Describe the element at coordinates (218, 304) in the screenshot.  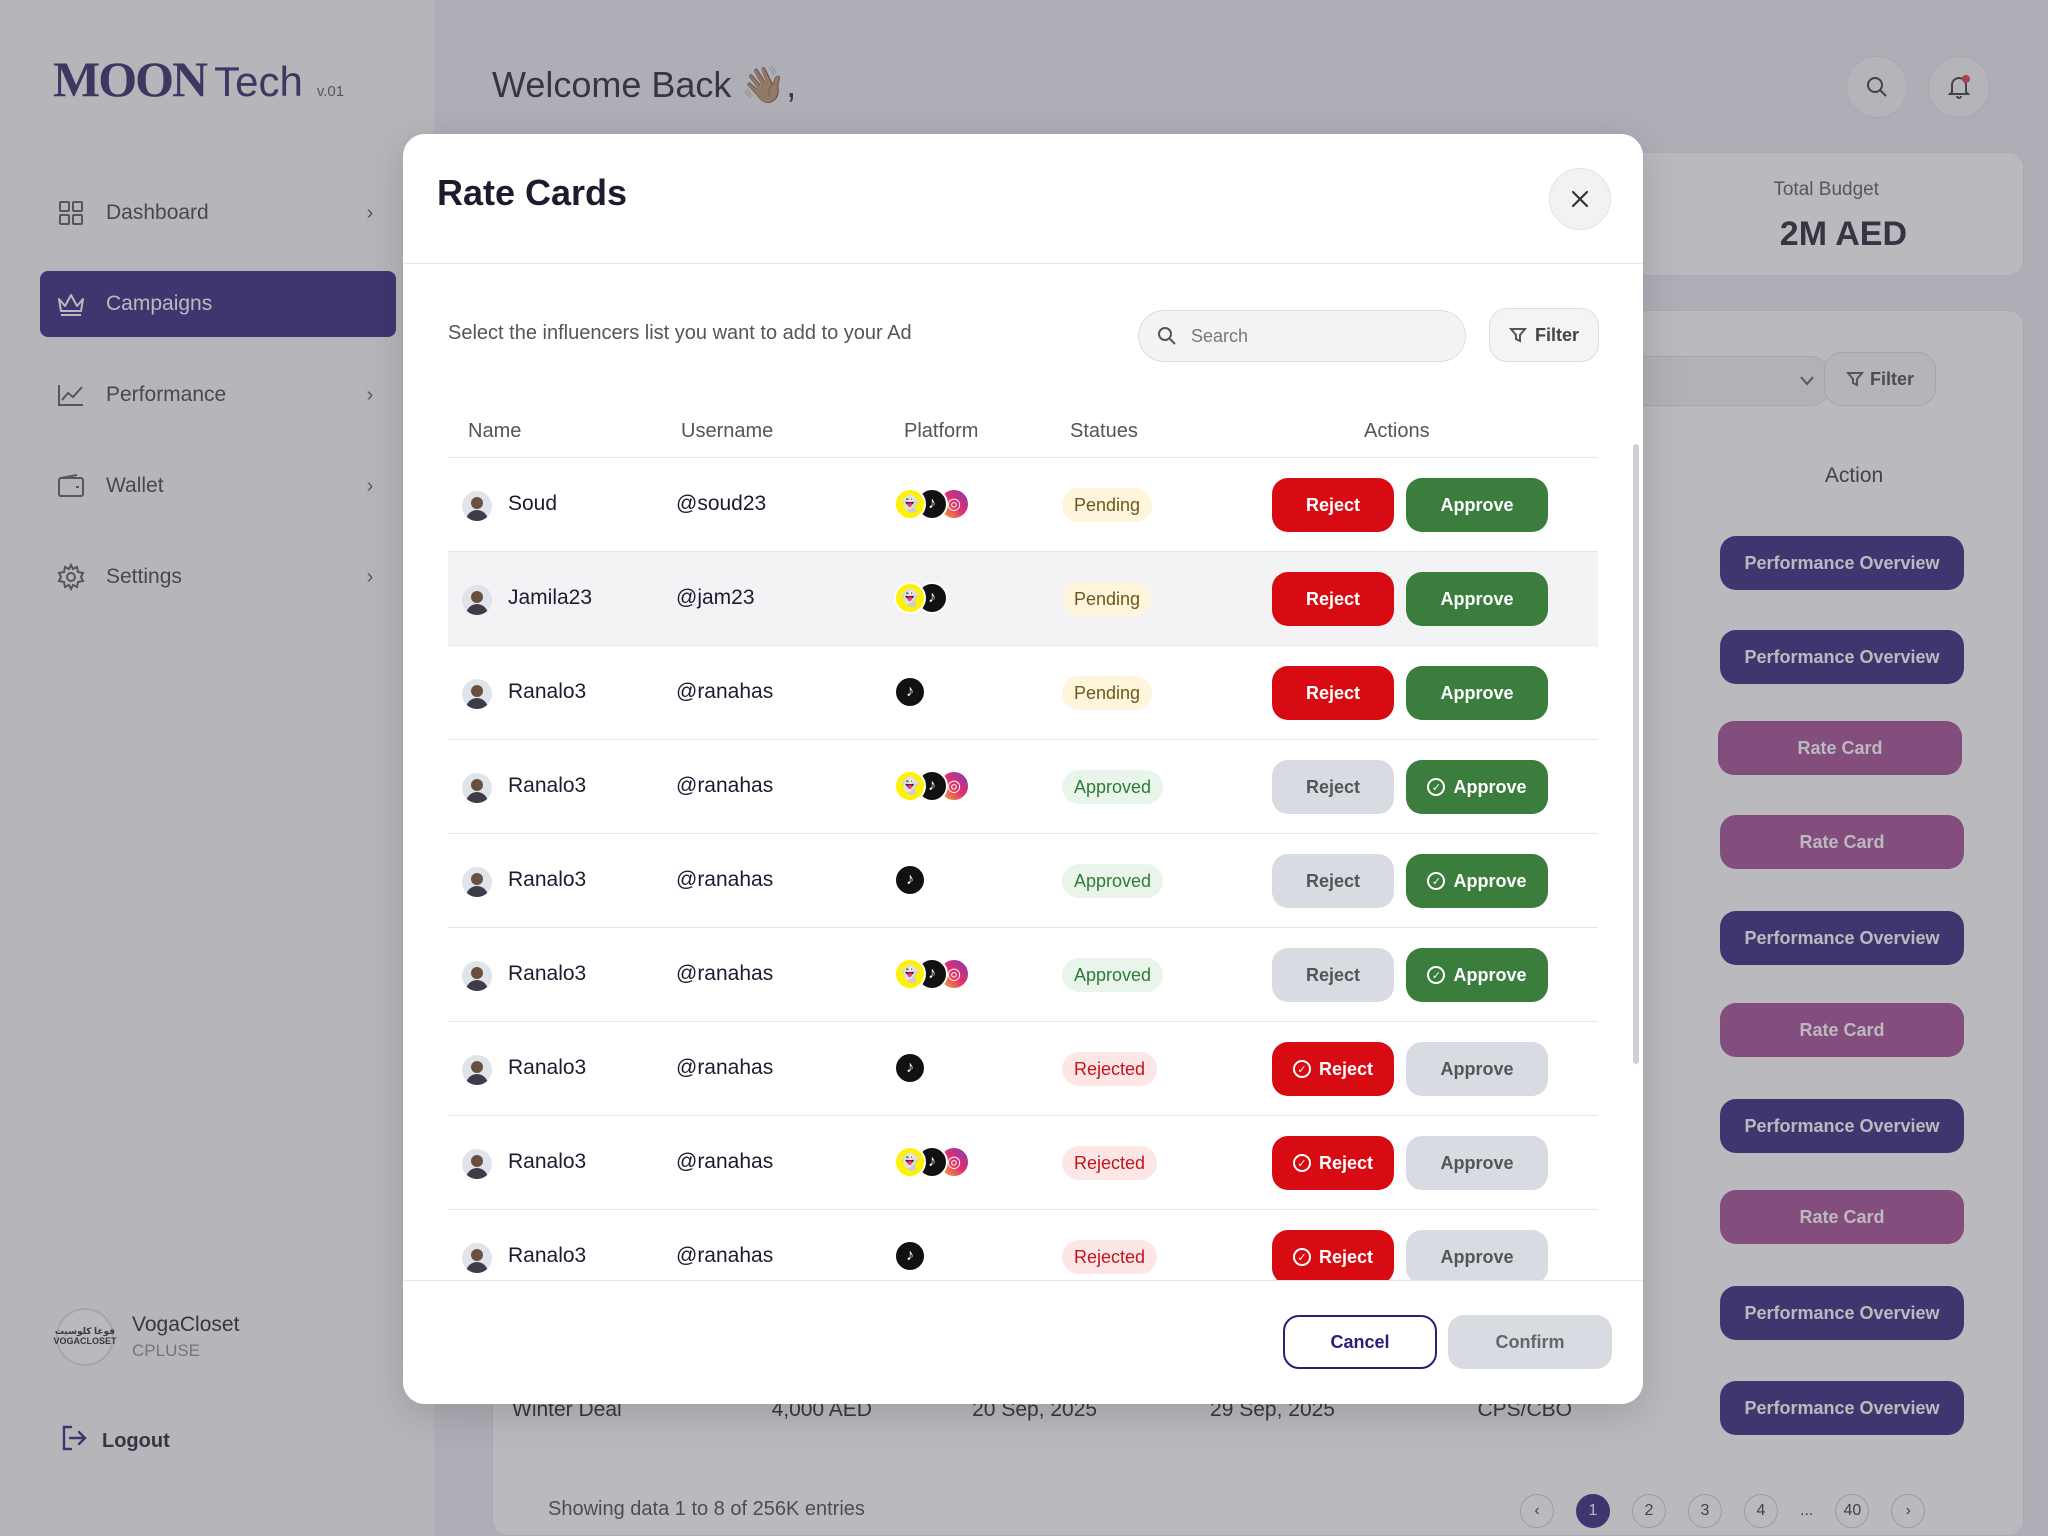
I see `sidebar-item-campaigns: Campaigns` at that location.